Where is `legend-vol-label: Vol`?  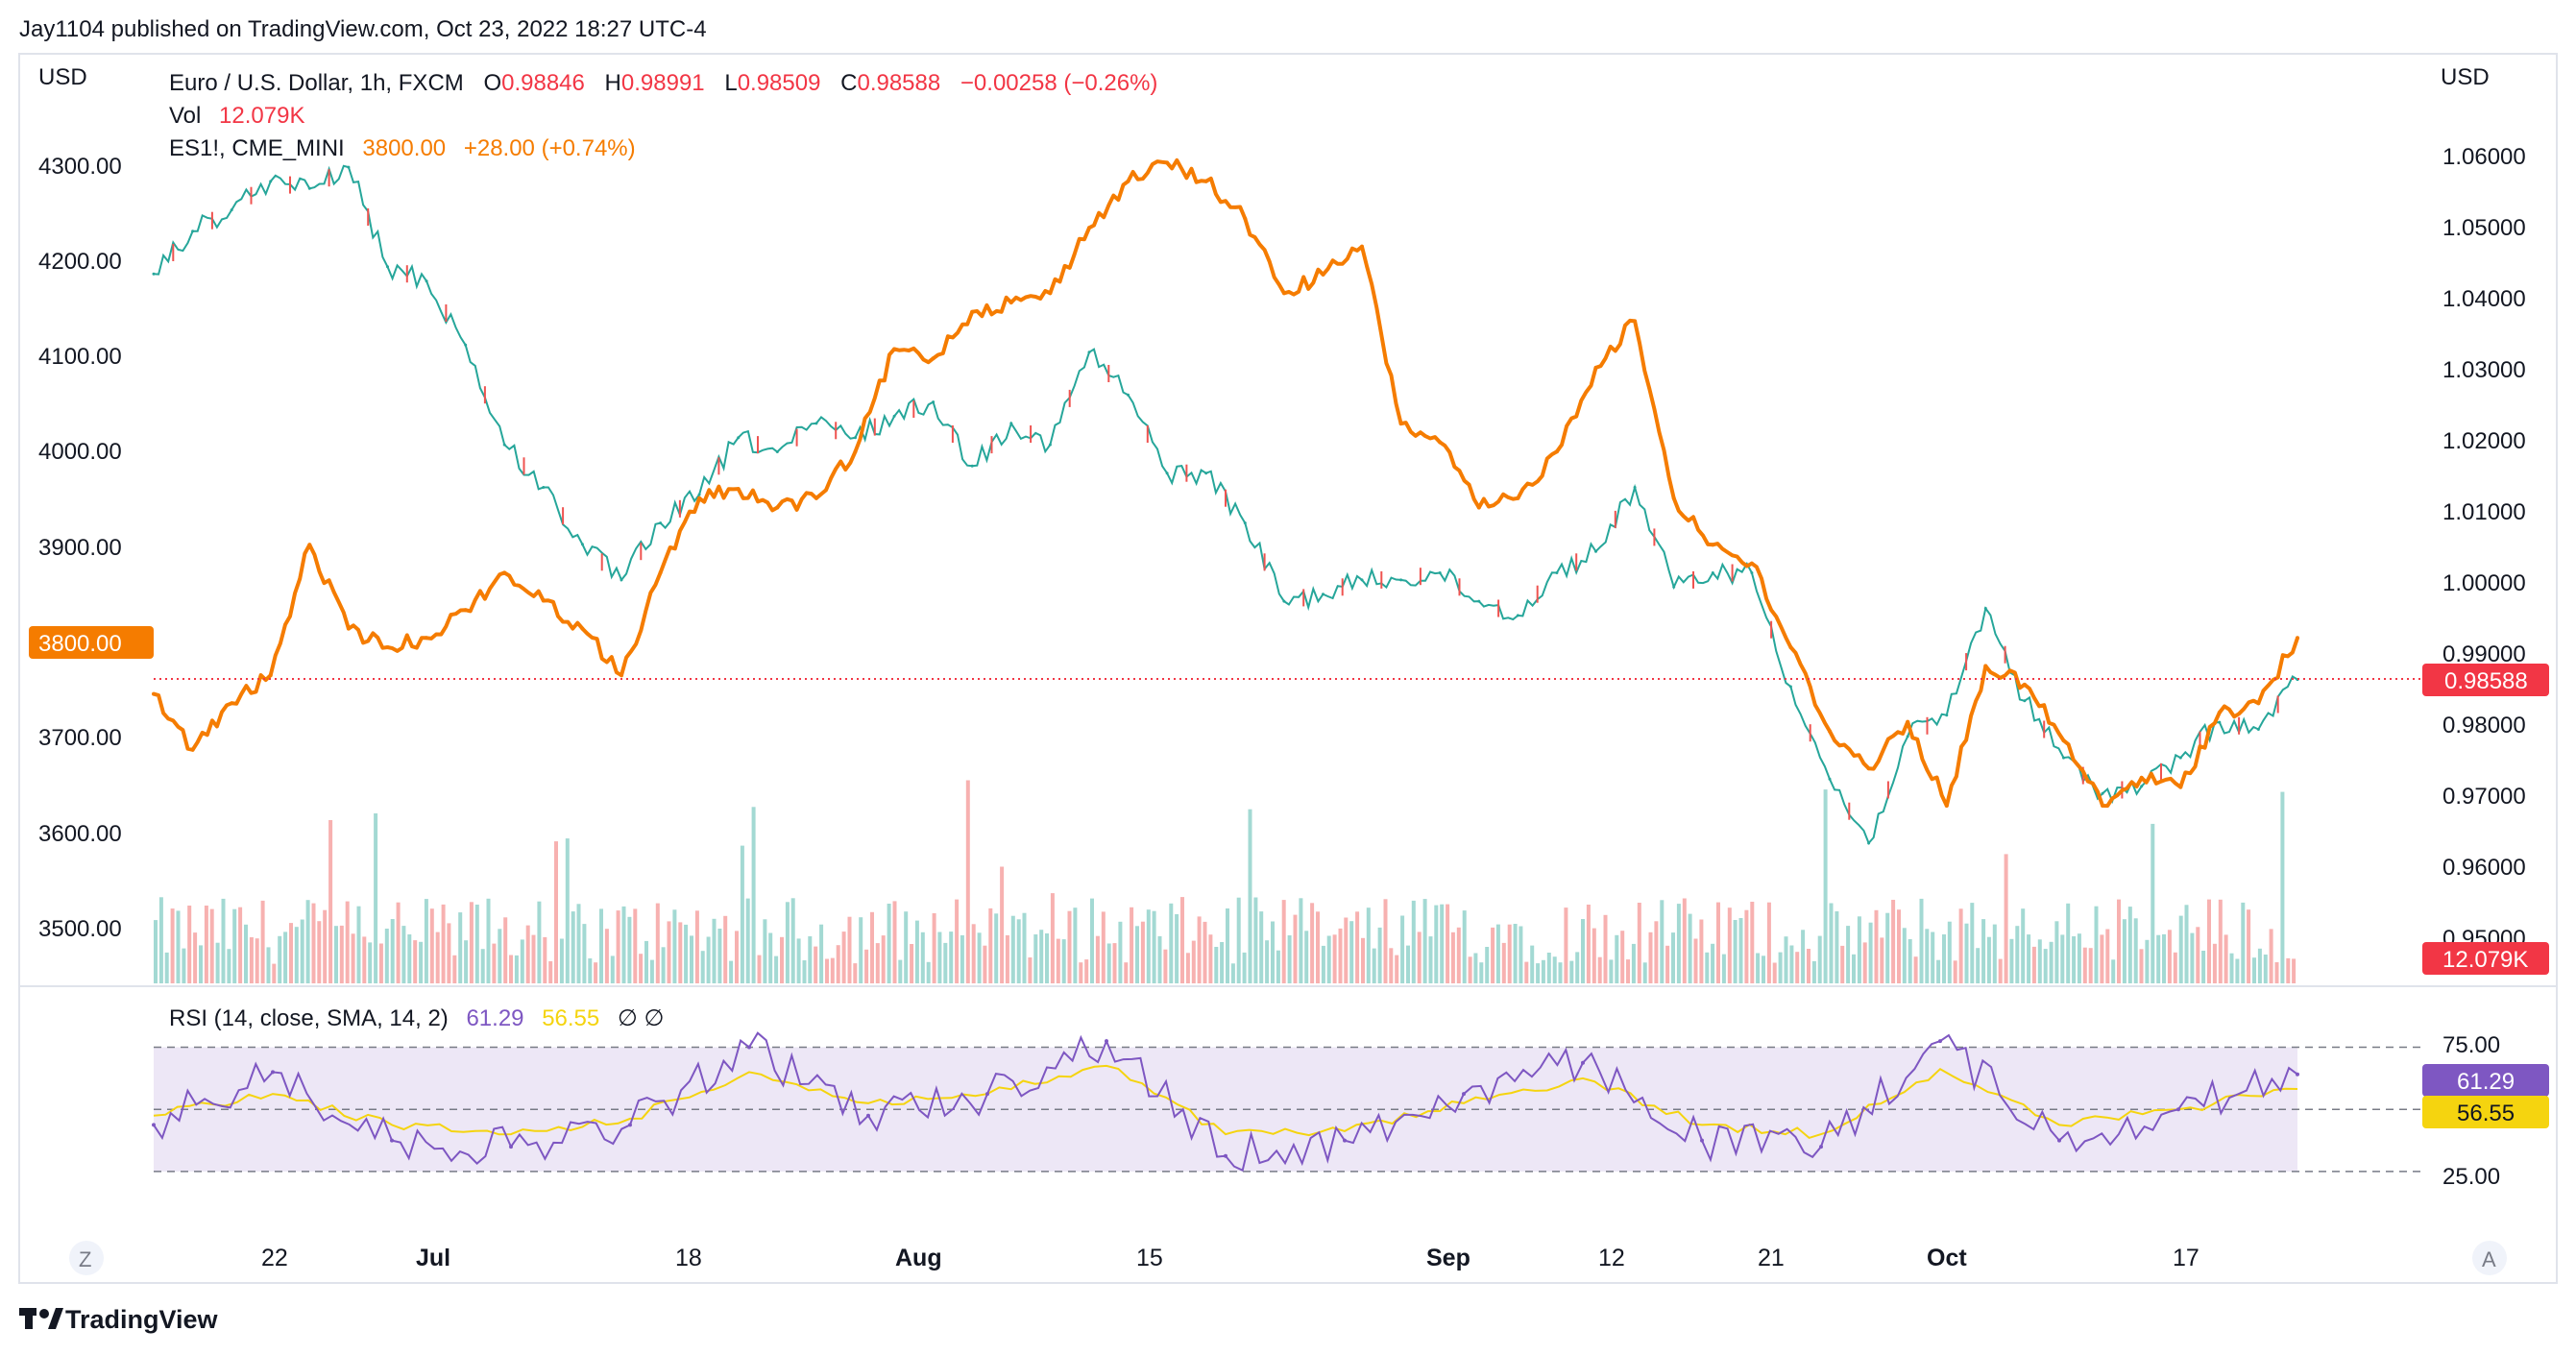
legend-vol-label: Vol is located at coordinates (185, 116).